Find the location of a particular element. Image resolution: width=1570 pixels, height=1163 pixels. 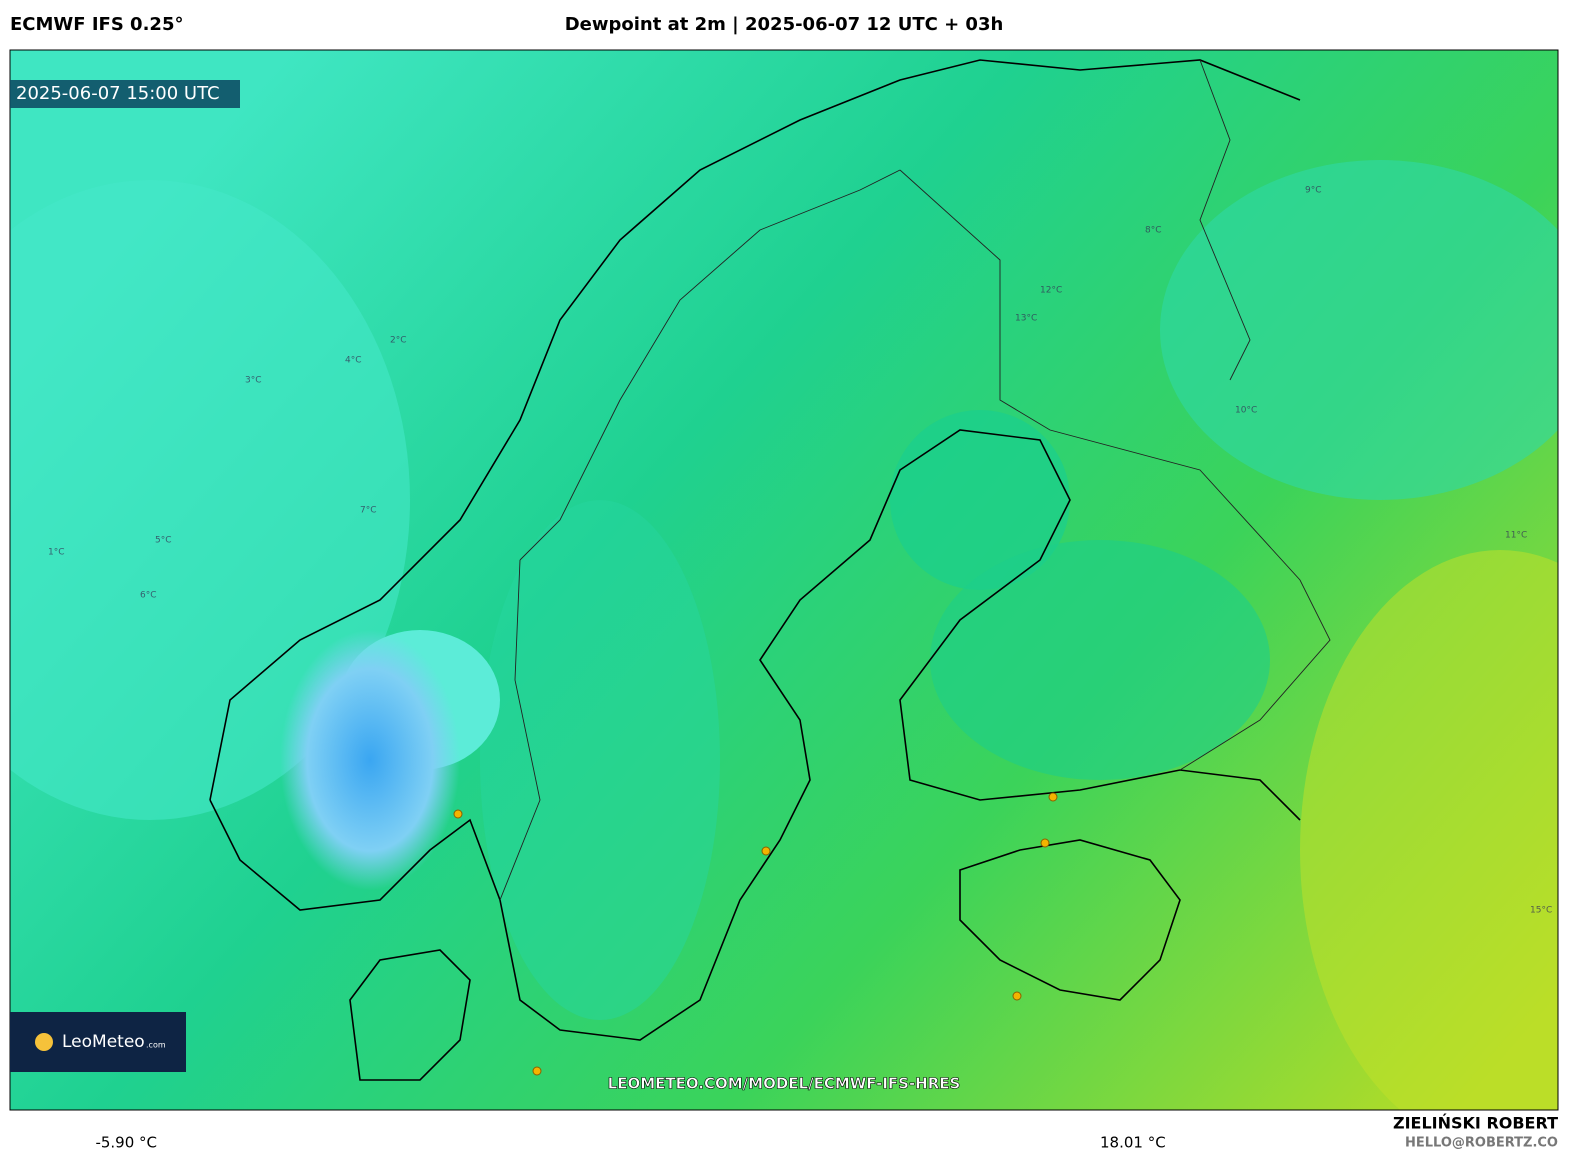

map-title: Dewpoint at 2m | 2025-06-07 12 UTC + 03h is located at coordinates (784, 24).